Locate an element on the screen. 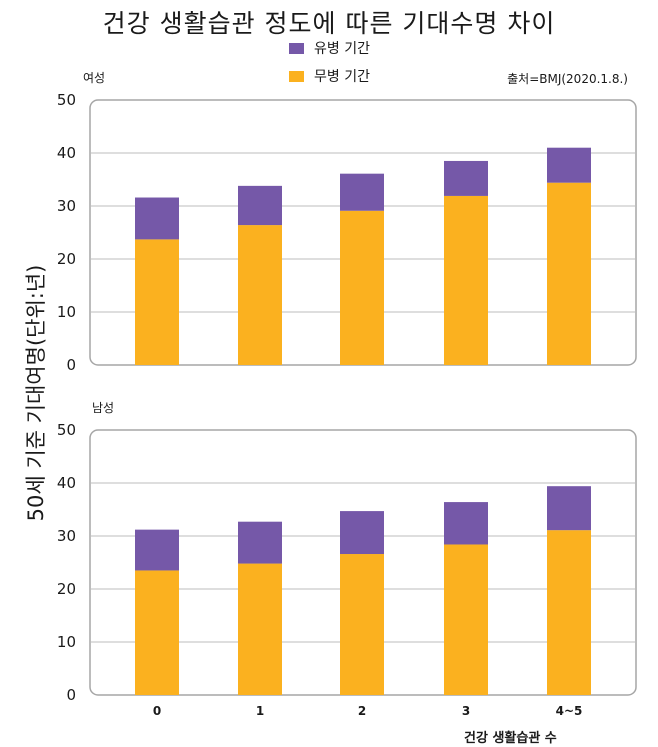 This screenshot has width=658, height=747. x-tick-label: 1 is located at coordinates (260, 711).